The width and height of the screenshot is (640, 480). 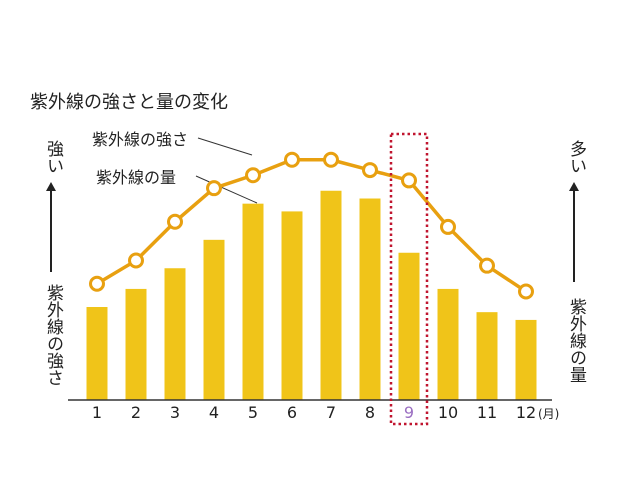 I want to click on tick-label-12: 12, so click(x=526, y=412).